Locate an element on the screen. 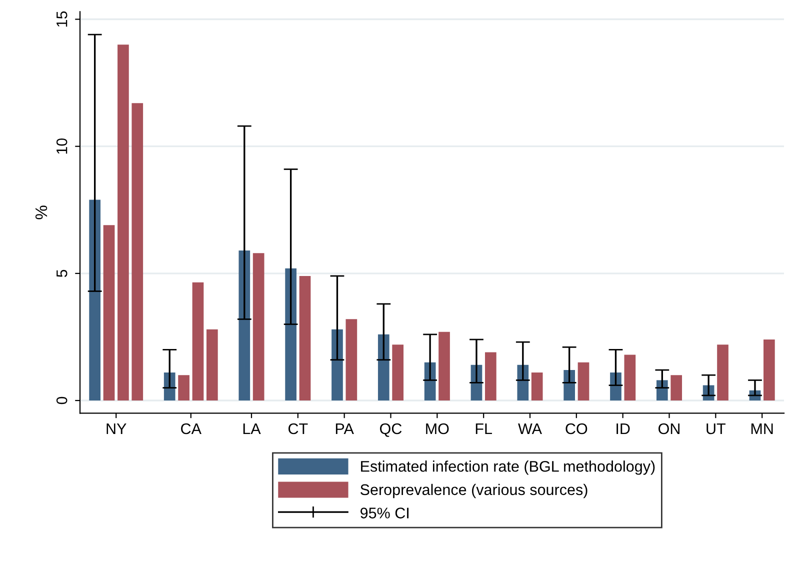 This screenshot has height=582, width=800. y-axis-title: % is located at coordinates (41, 213).